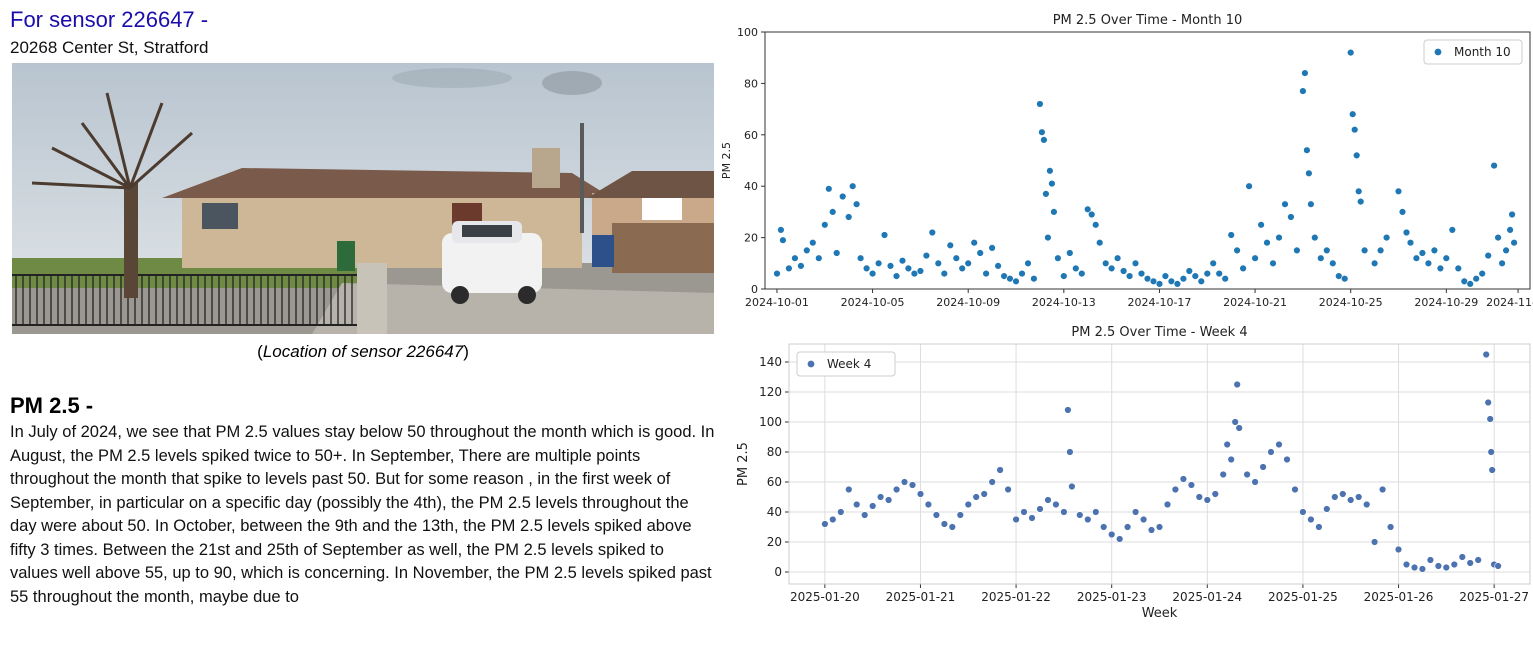 The width and height of the screenshot is (1533, 652). Describe the element at coordinates (109, 19) in the screenshot. I see `sensor-heading: For sensor 226647 -` at that location.